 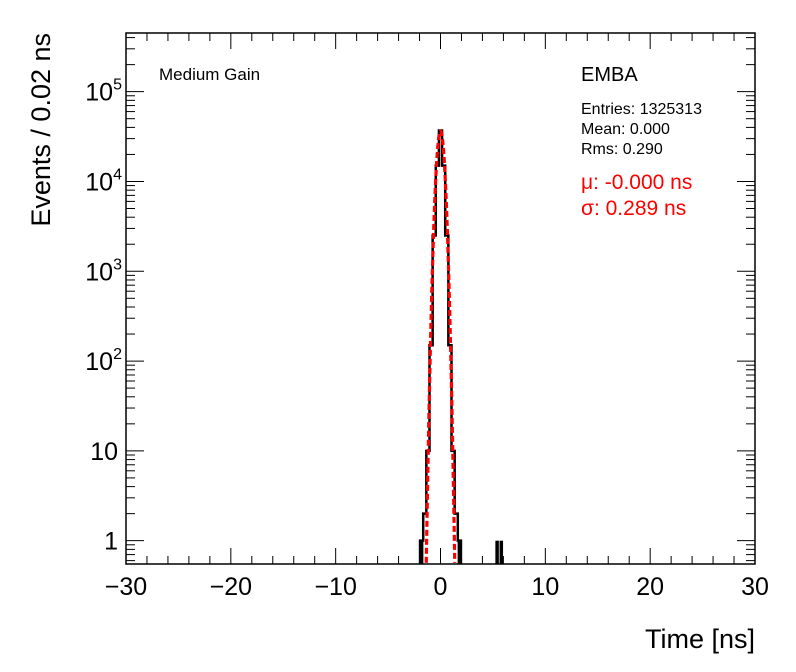 What do you see at coordinates (41, 130) in the screenshot?
I see `y-axis-title: Events / 0.02 ns` at bounding box center [41, 130].